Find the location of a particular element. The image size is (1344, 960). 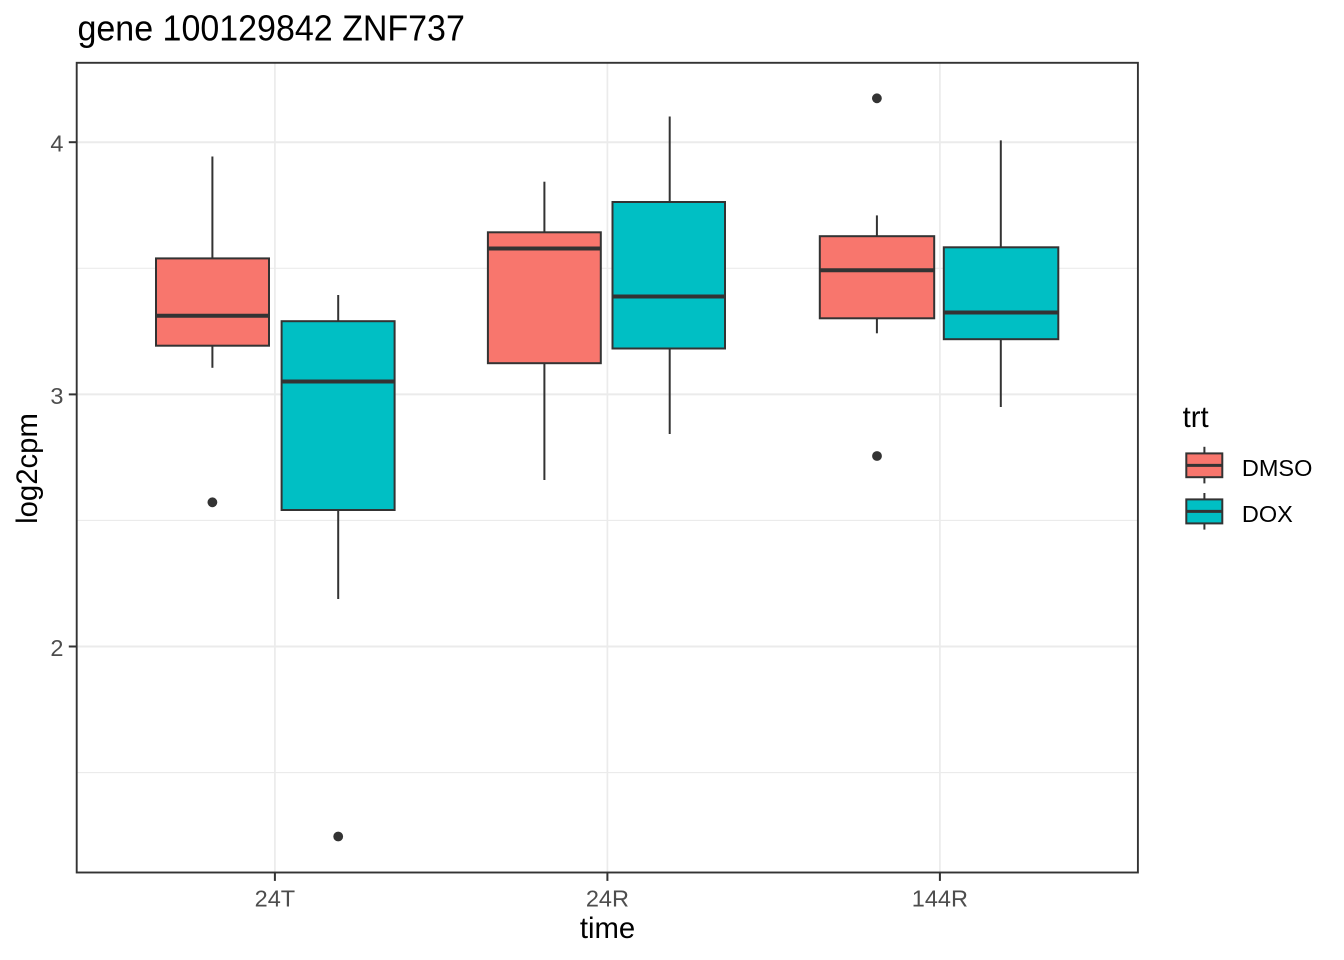

svg-text: trt is located at coordinates (1196, 417).